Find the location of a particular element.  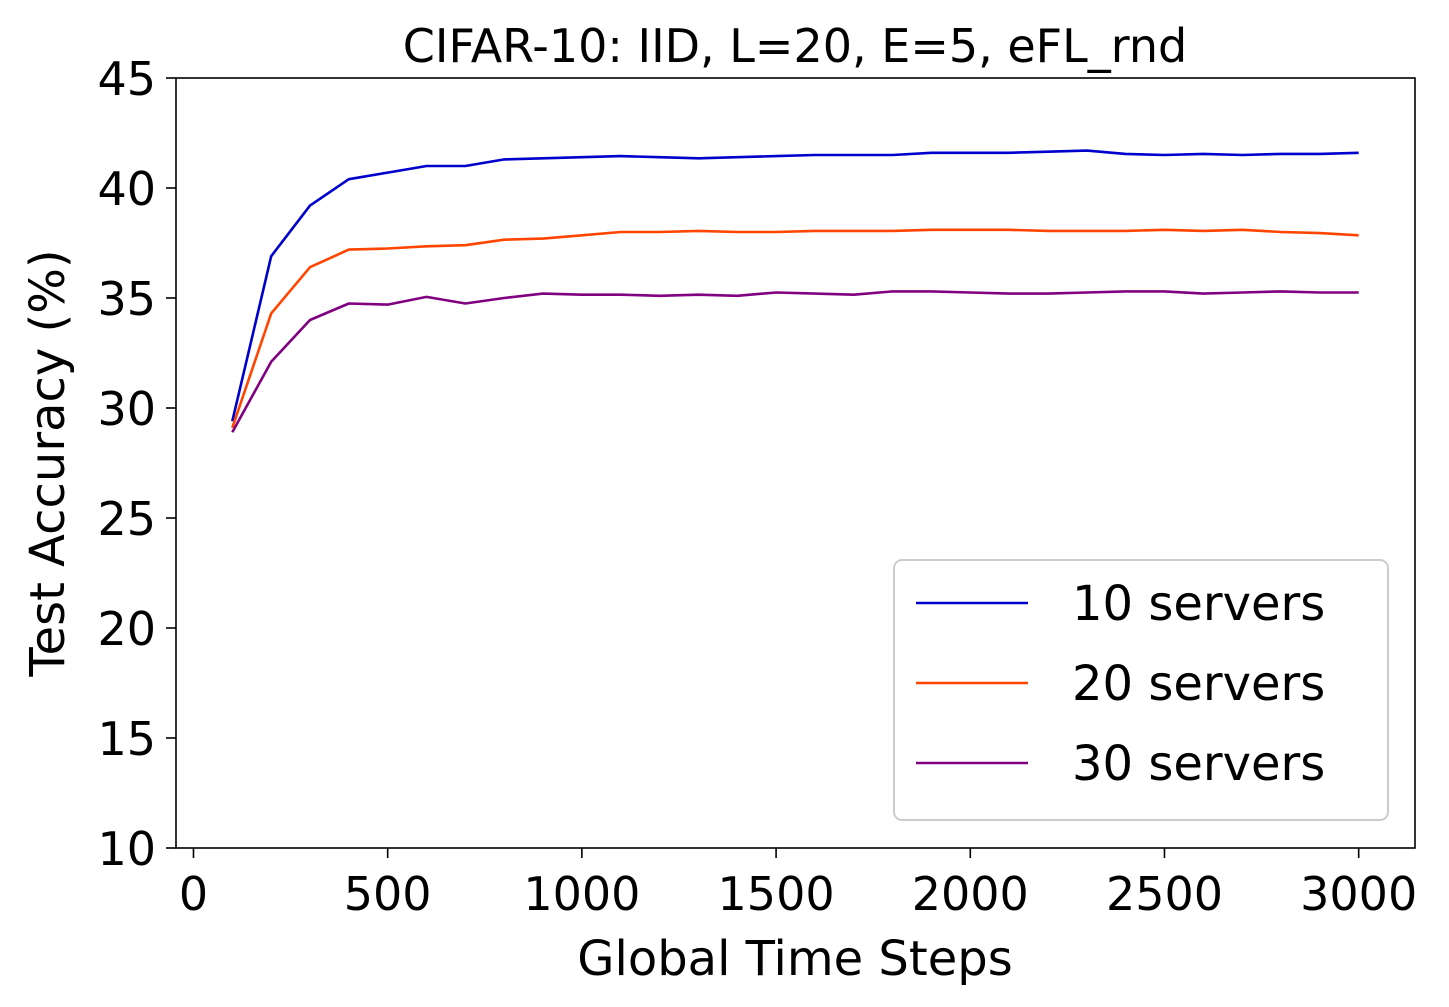

x-tick-label: 0 is located at coordinates (193, 894).